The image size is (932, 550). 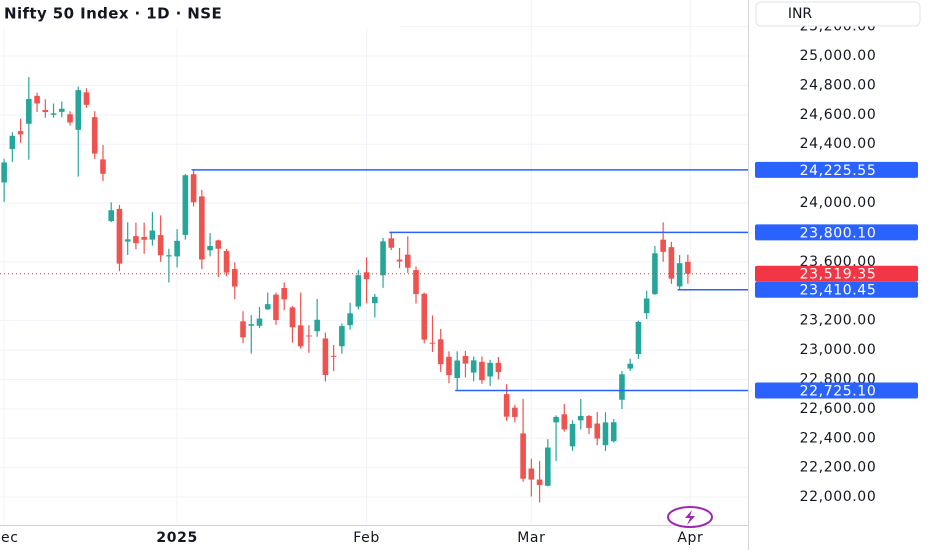 What do you see at coordinates (113, 14) in the screenshot?
I see `chart-title: Nifty 50 Index · 1D · NSE` at bounding box center [113, 14].